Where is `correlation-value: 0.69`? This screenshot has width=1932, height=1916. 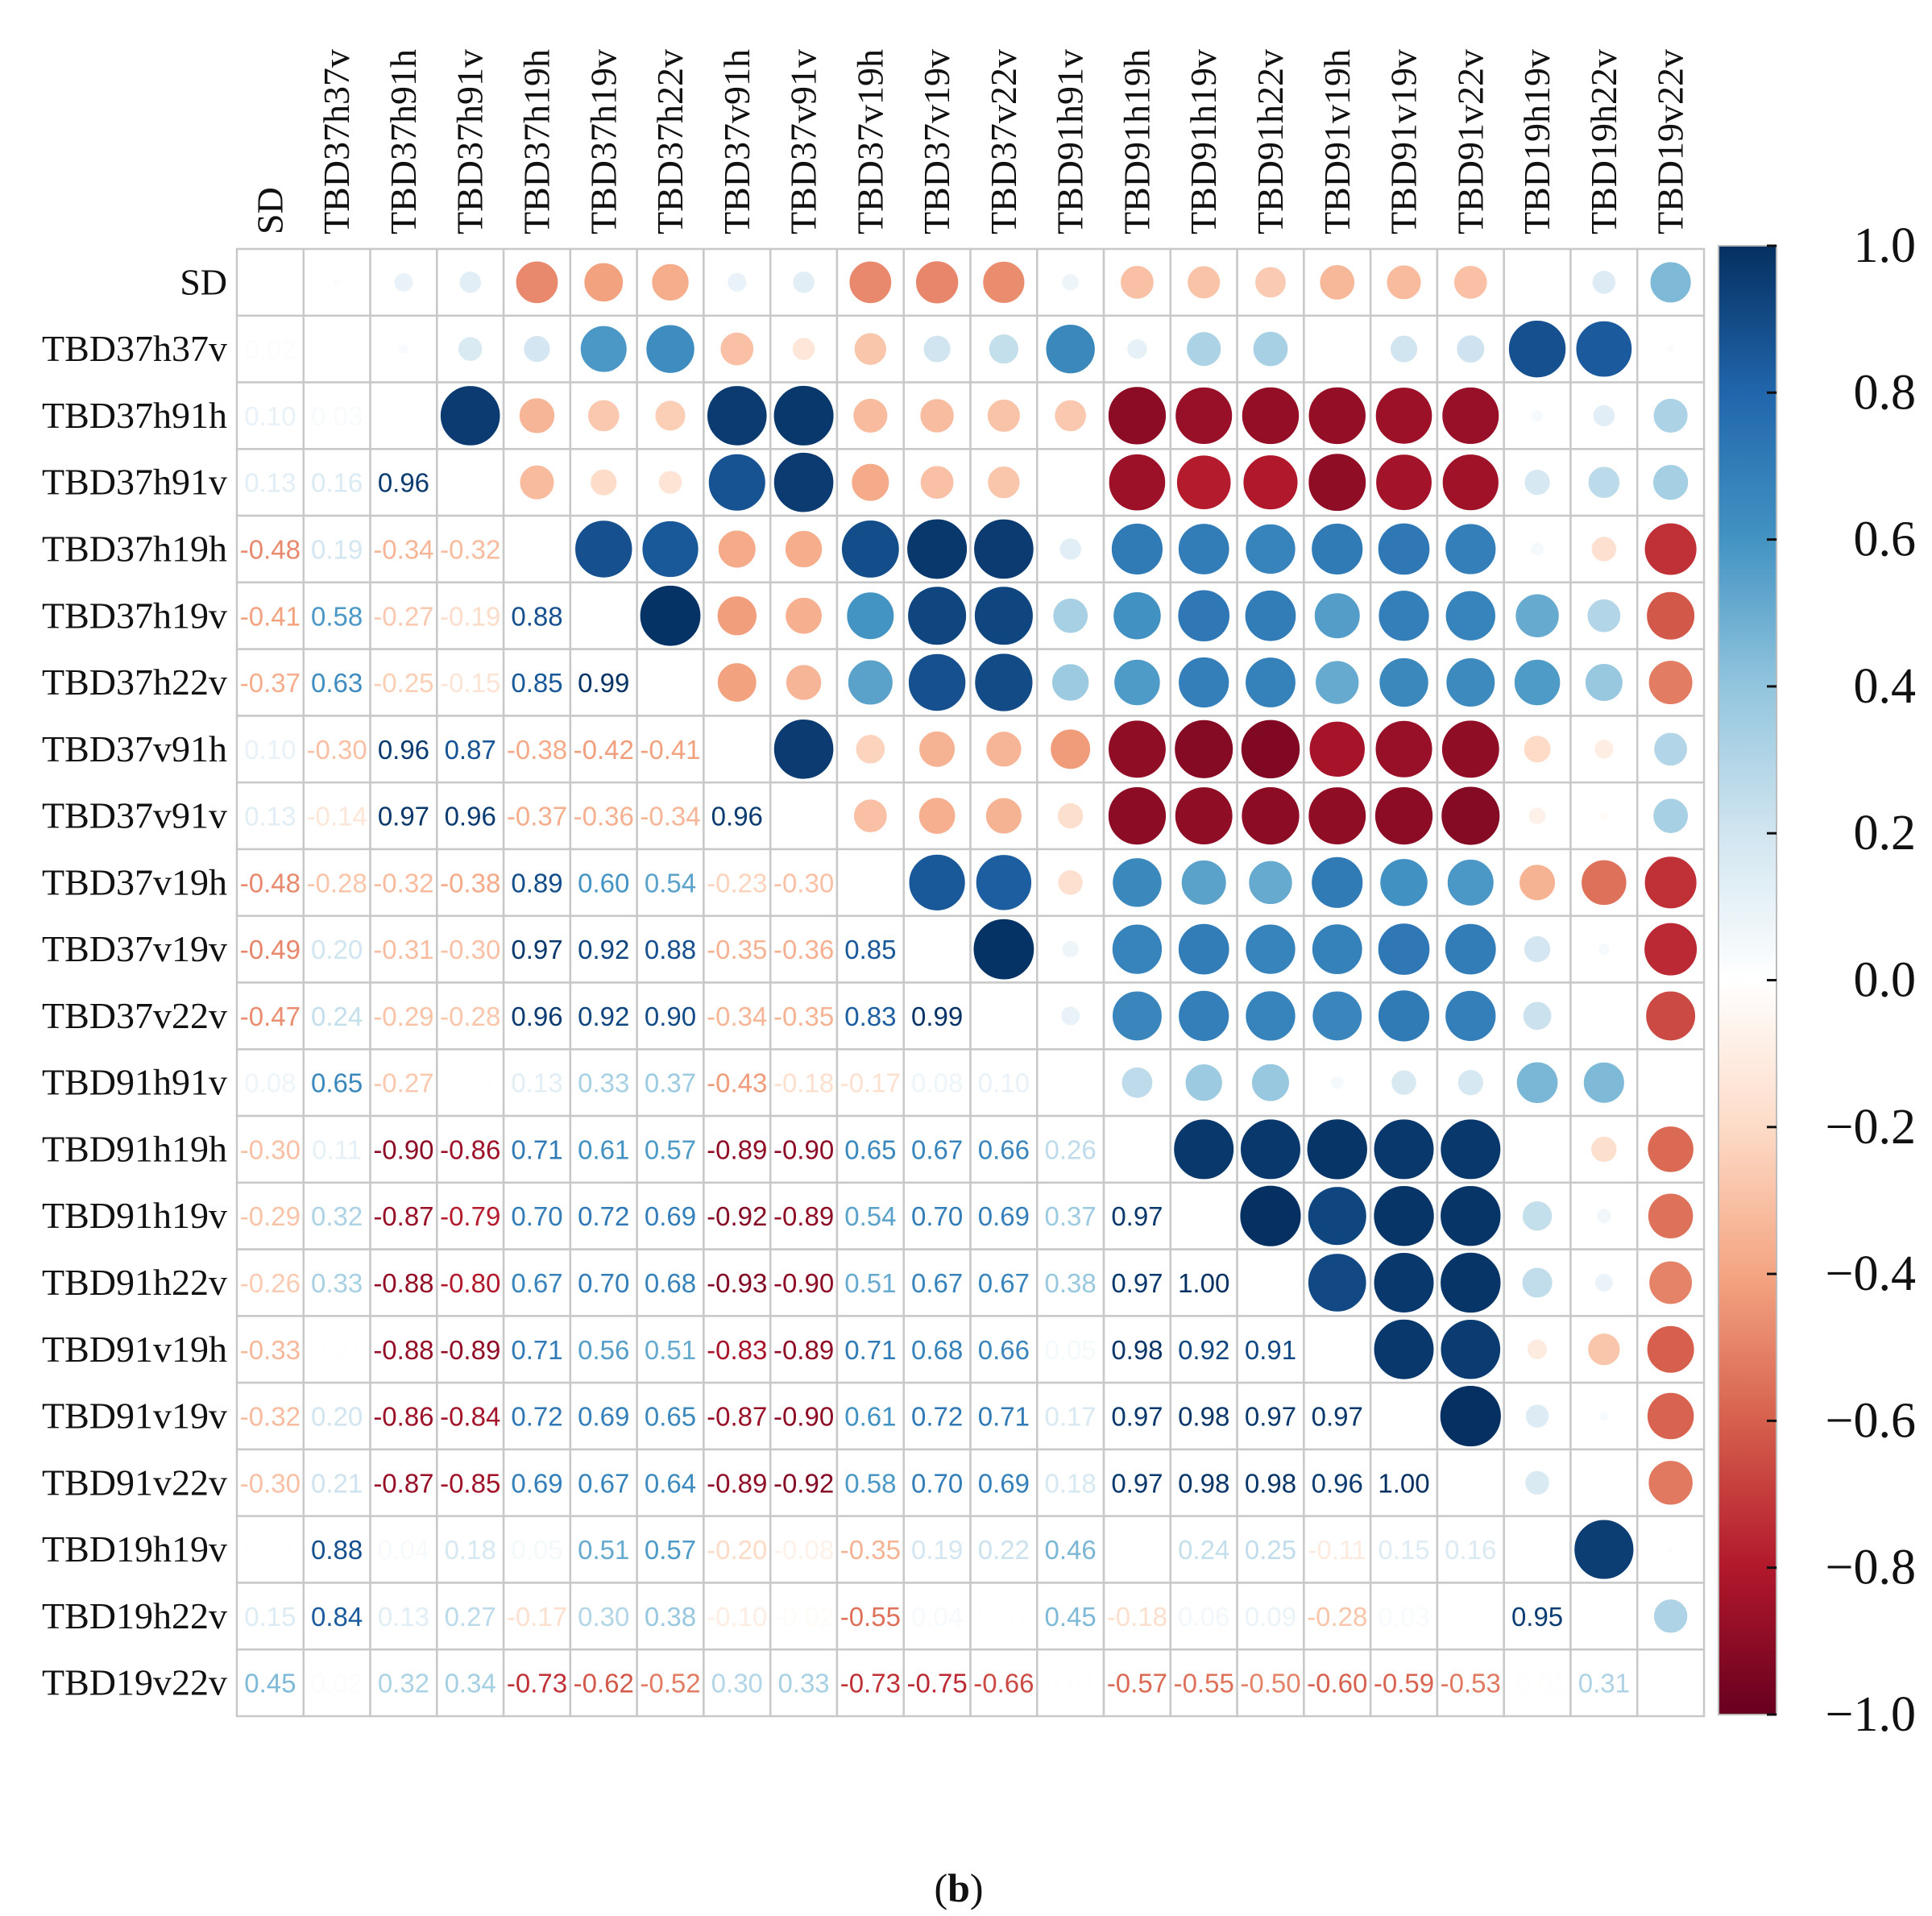
correlation-value: 0.69 is located at coordinates (536, 1483).